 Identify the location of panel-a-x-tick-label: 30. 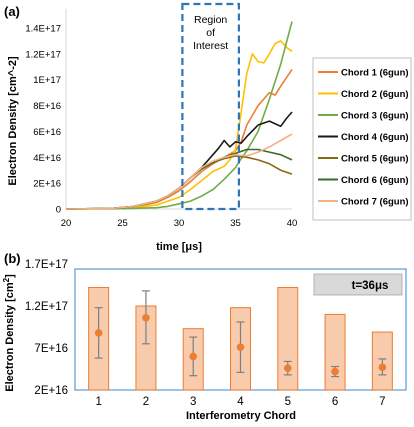
(179, 223).